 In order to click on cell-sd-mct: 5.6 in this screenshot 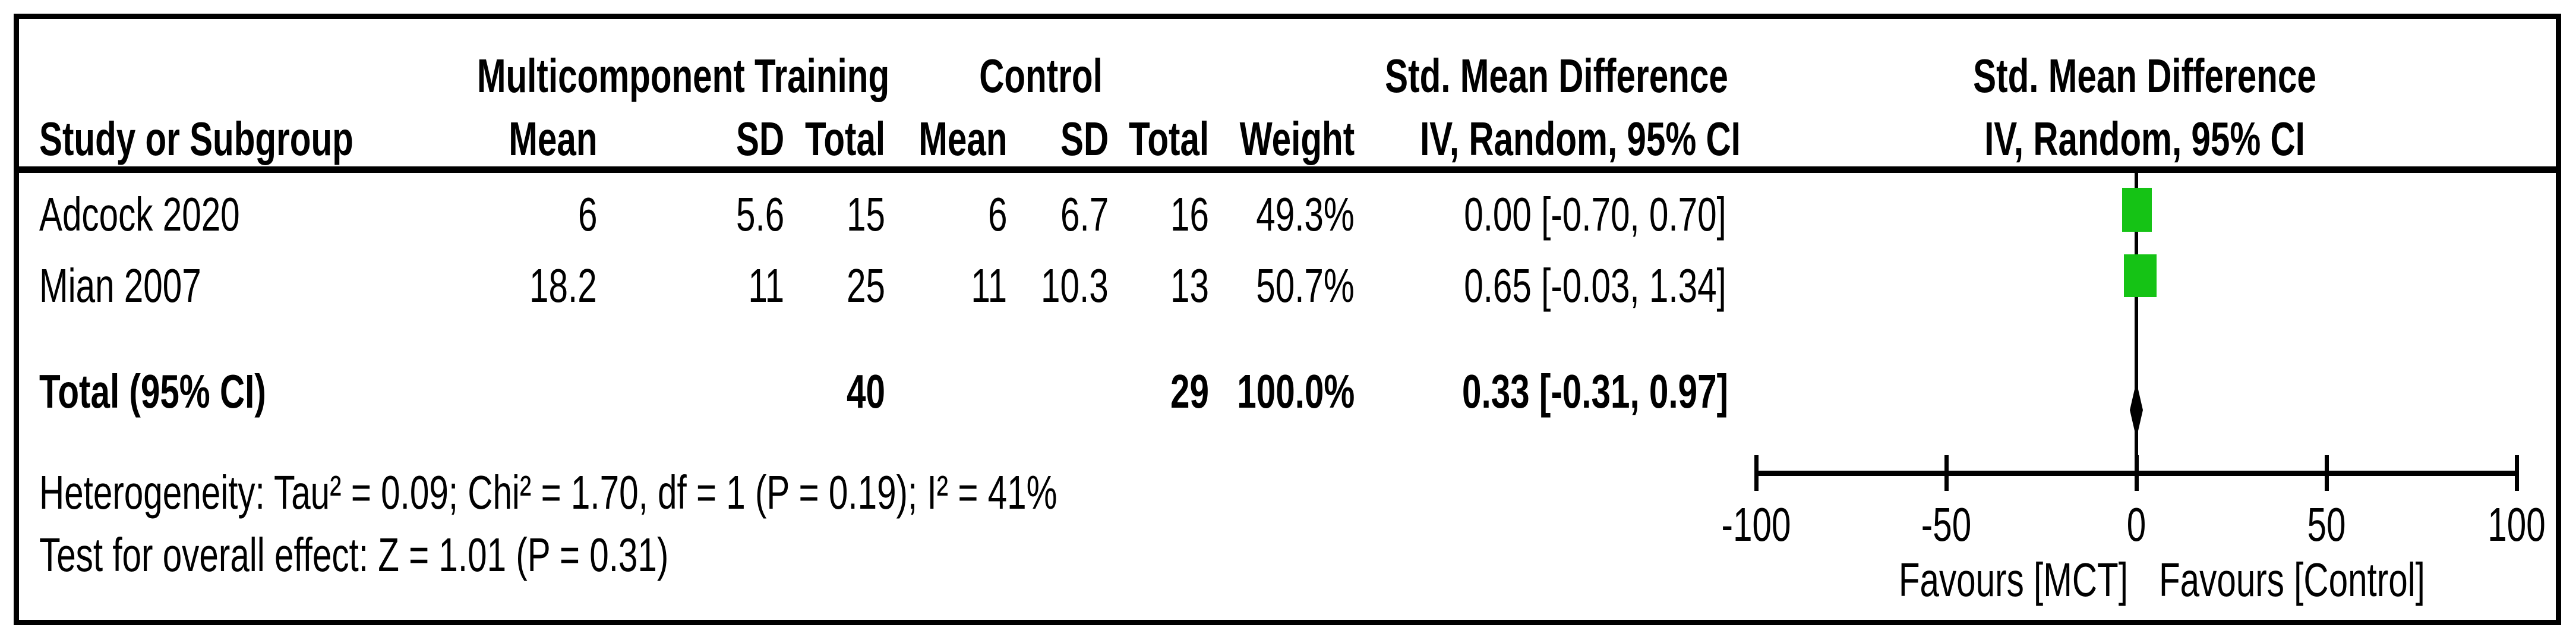, I will do `click(759, 214)`.